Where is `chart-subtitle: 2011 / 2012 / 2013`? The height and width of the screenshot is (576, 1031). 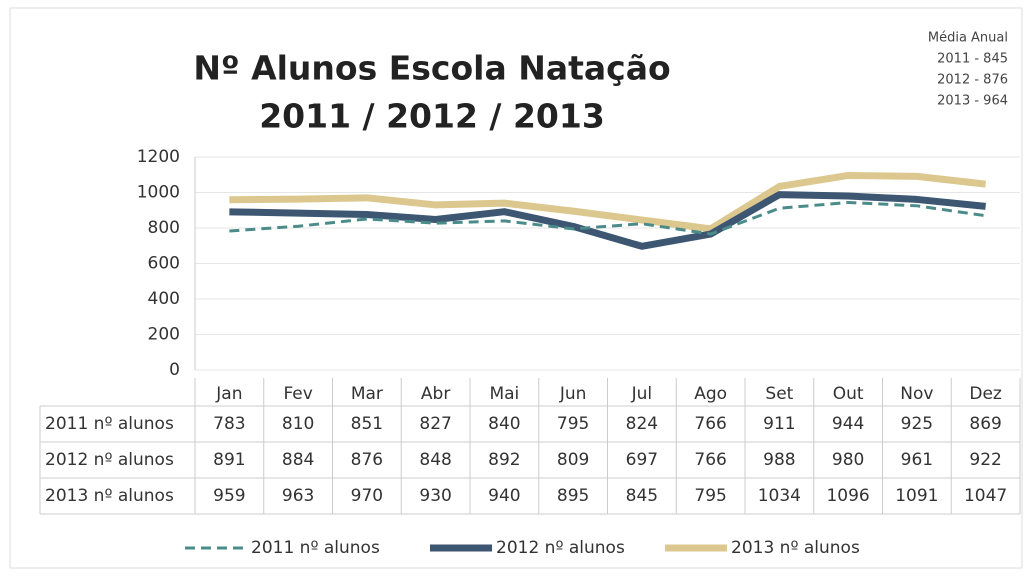 chart-subtitle: 2011 / 2012 / 2013 is located at coordinates (432, 116).